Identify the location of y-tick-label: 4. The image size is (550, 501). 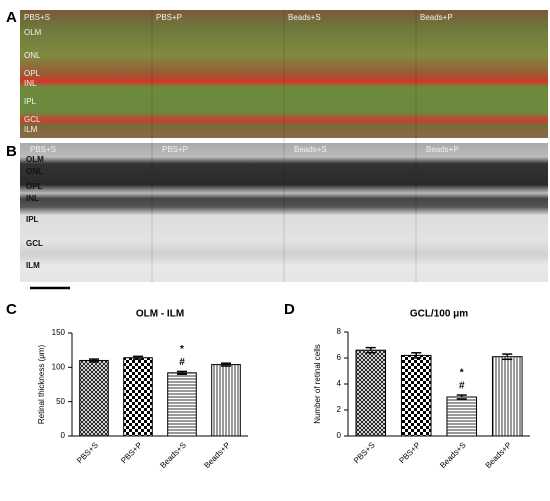
(339, 383).